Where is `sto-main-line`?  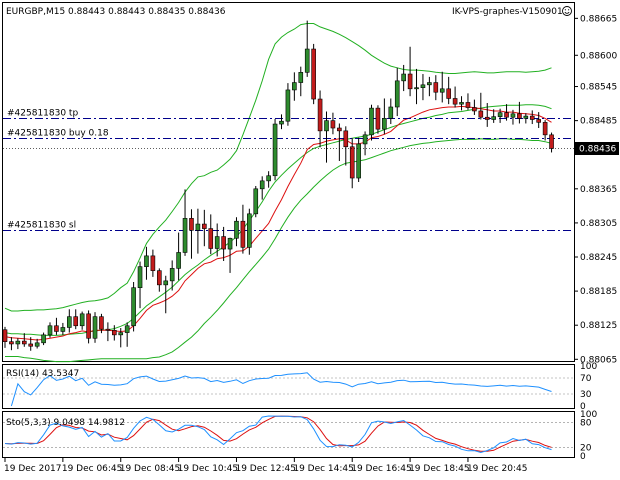 sto-main-line is located at coordinates (278, 434).